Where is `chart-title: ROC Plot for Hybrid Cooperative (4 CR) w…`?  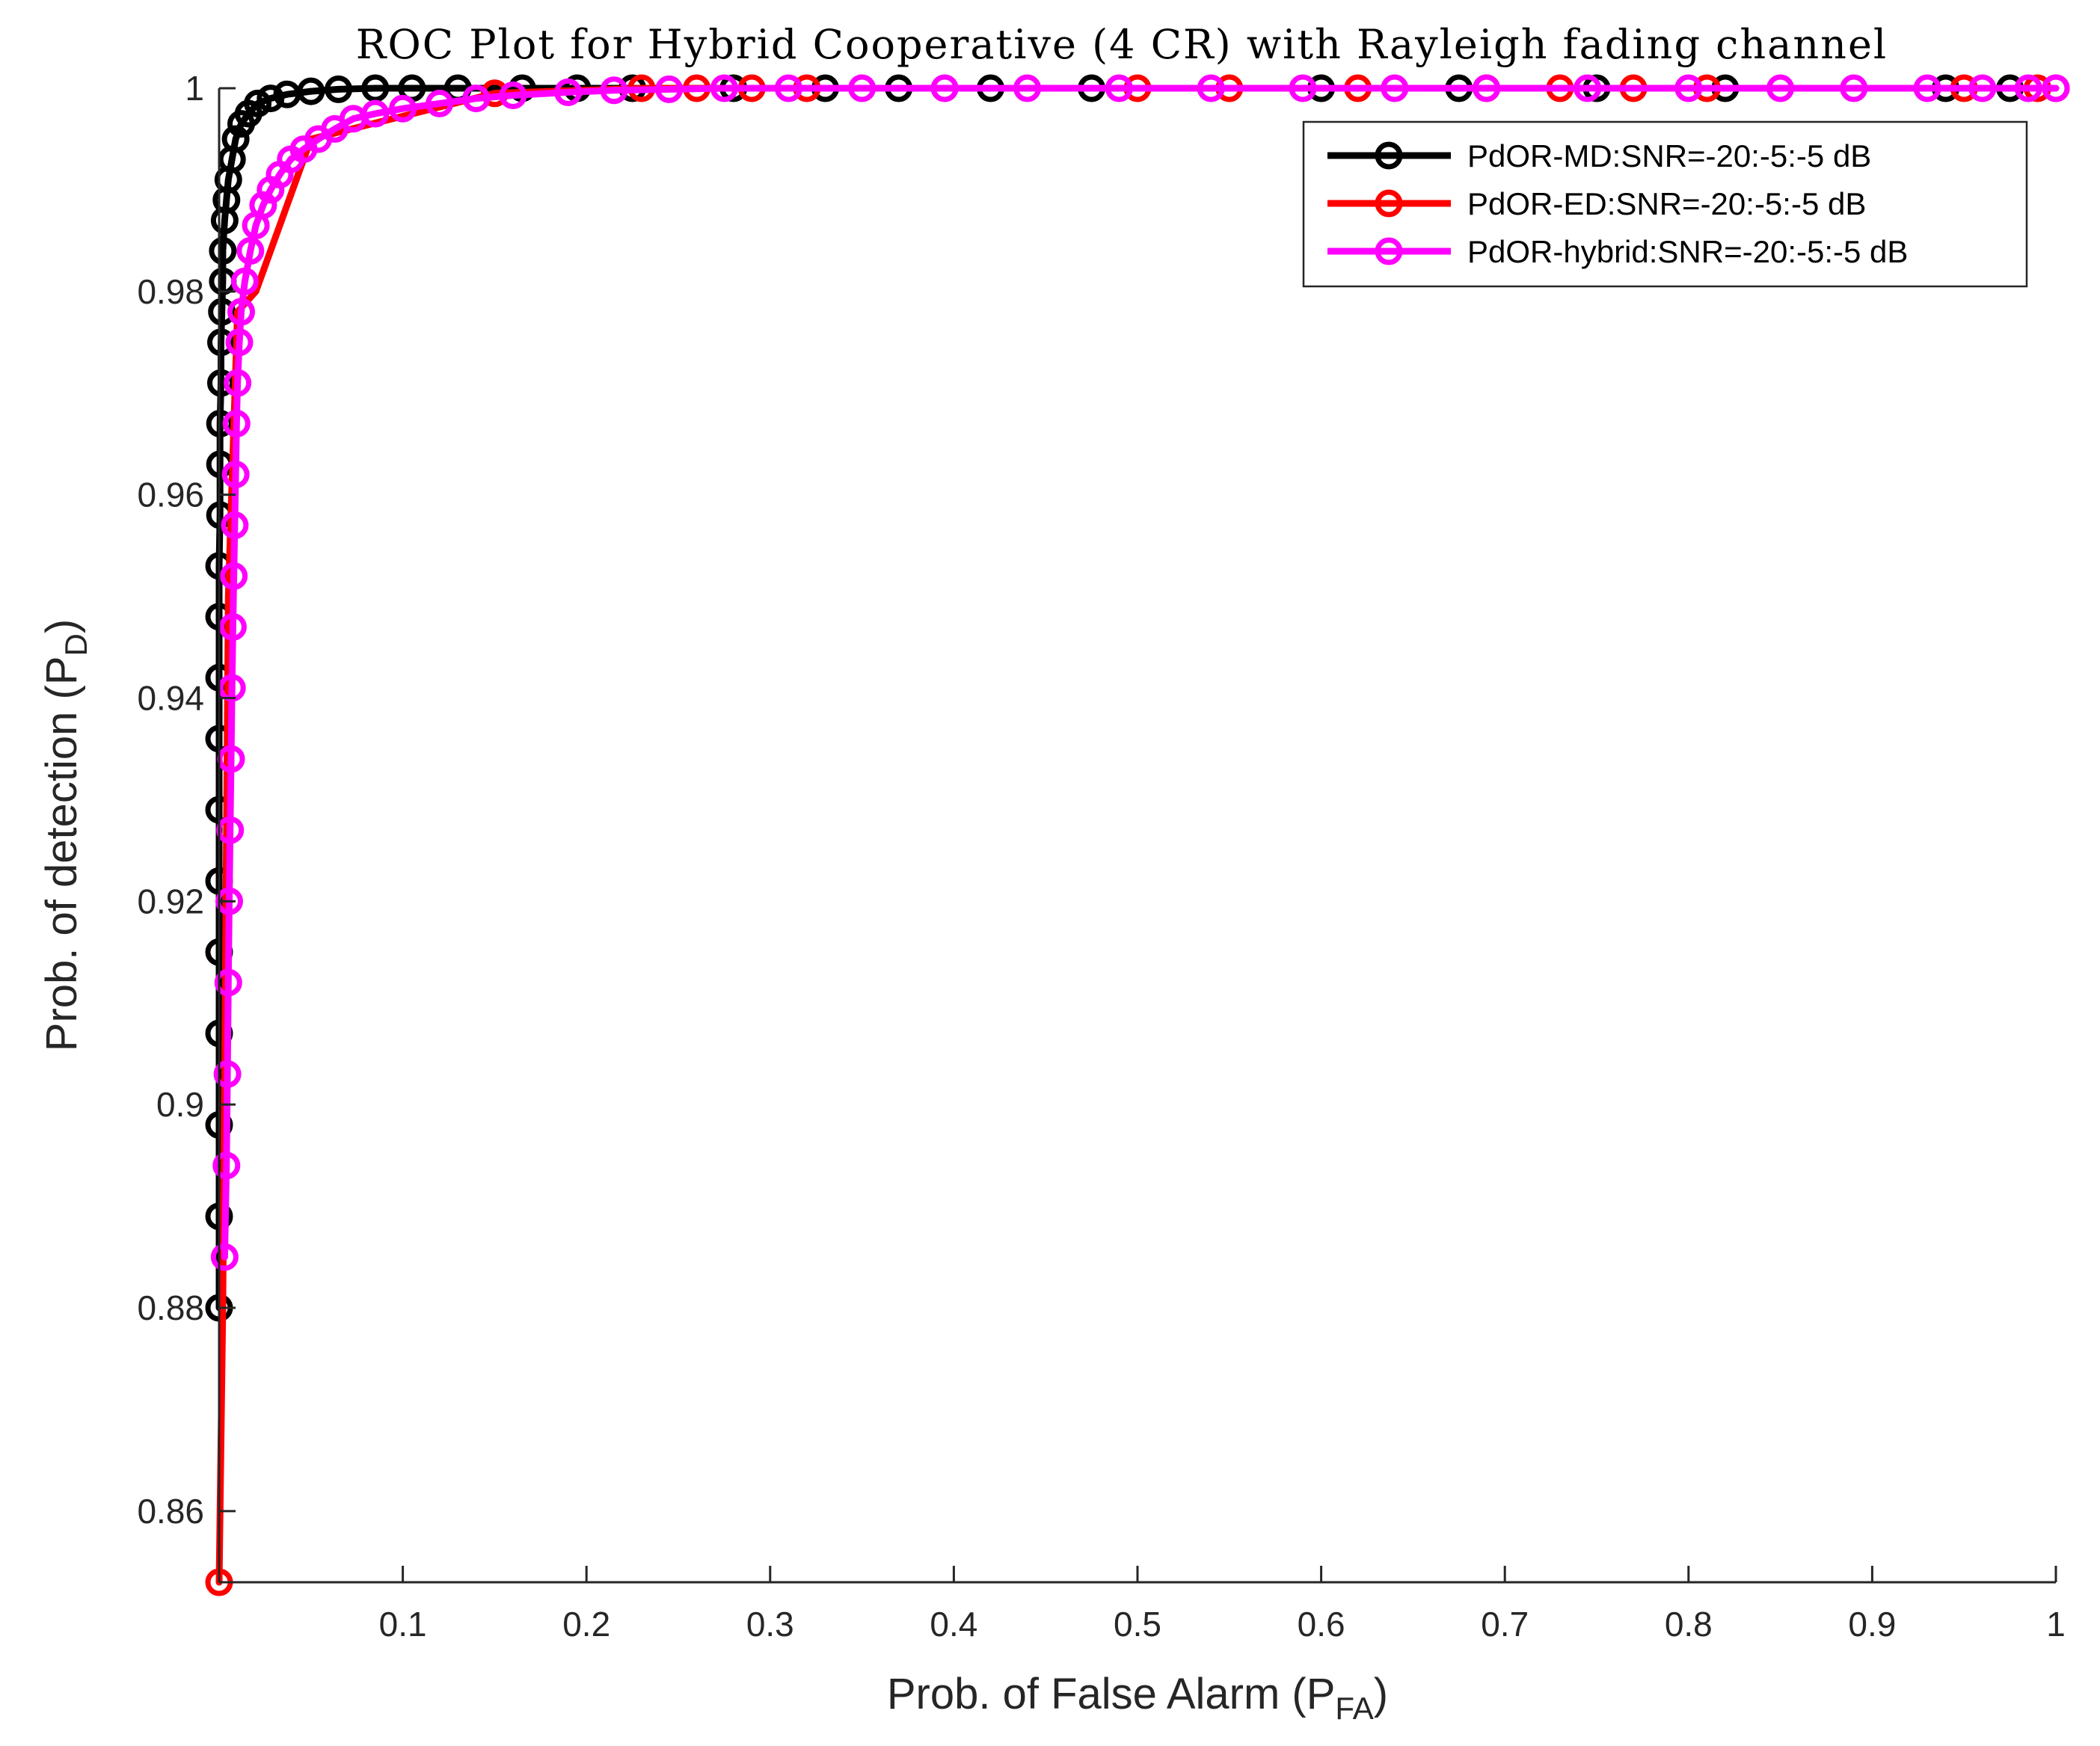
chart-title: ROC Plot for Hybrid Cooperative (4 CR) w… is located at coordinates (1122, 44).